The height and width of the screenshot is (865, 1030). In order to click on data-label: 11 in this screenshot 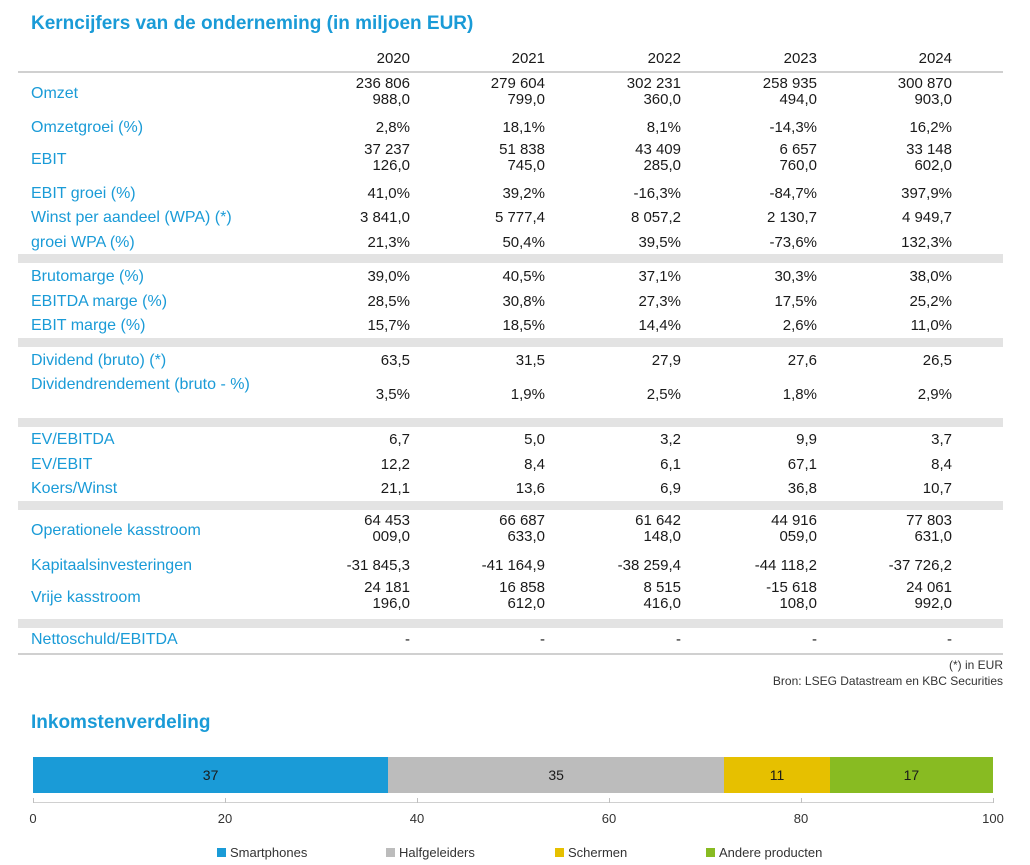, I will do `click(777, 775)`.